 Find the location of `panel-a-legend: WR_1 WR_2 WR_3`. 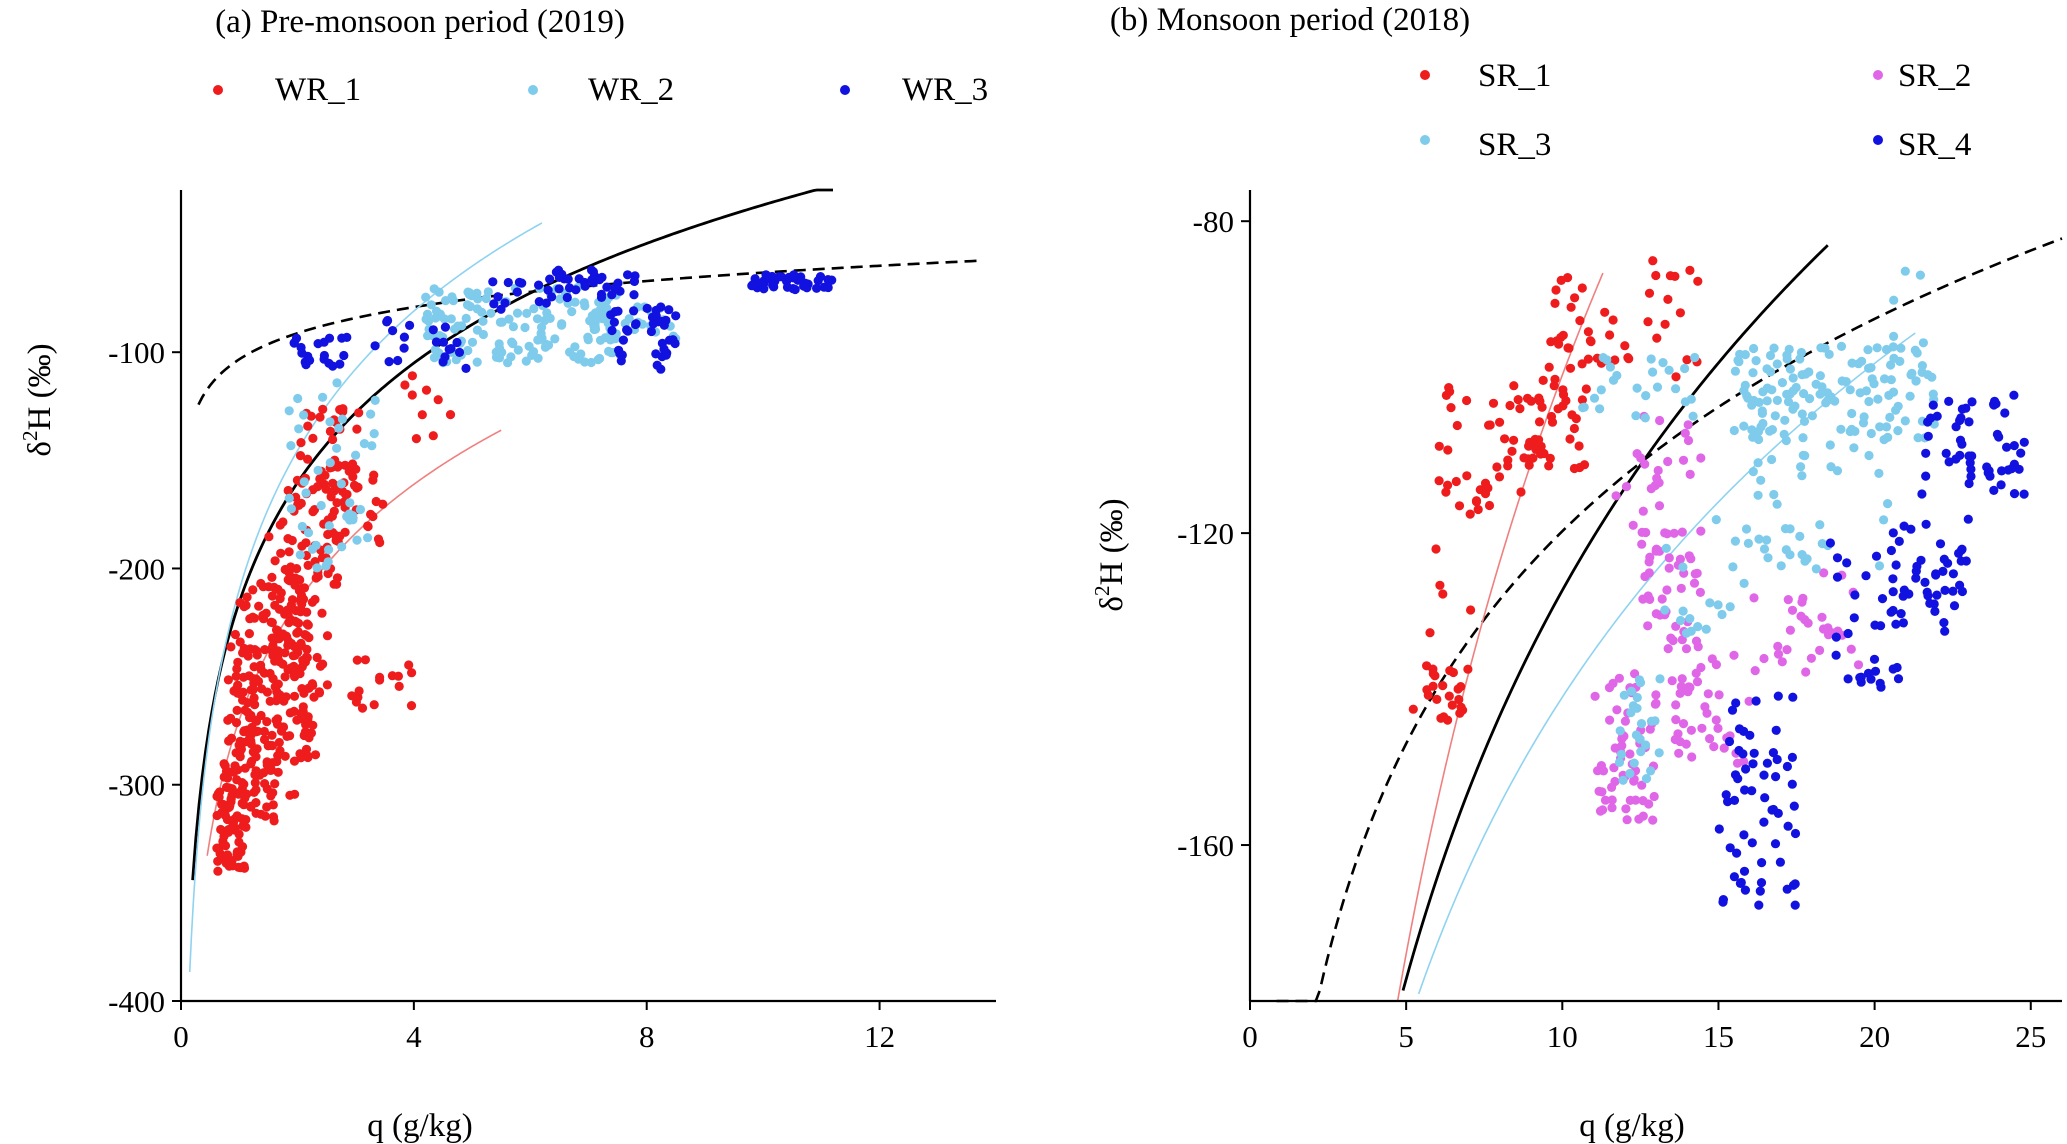

panel-a-legend: WR_1 WR_2 WR_3 is located at coordinates (600, 90).